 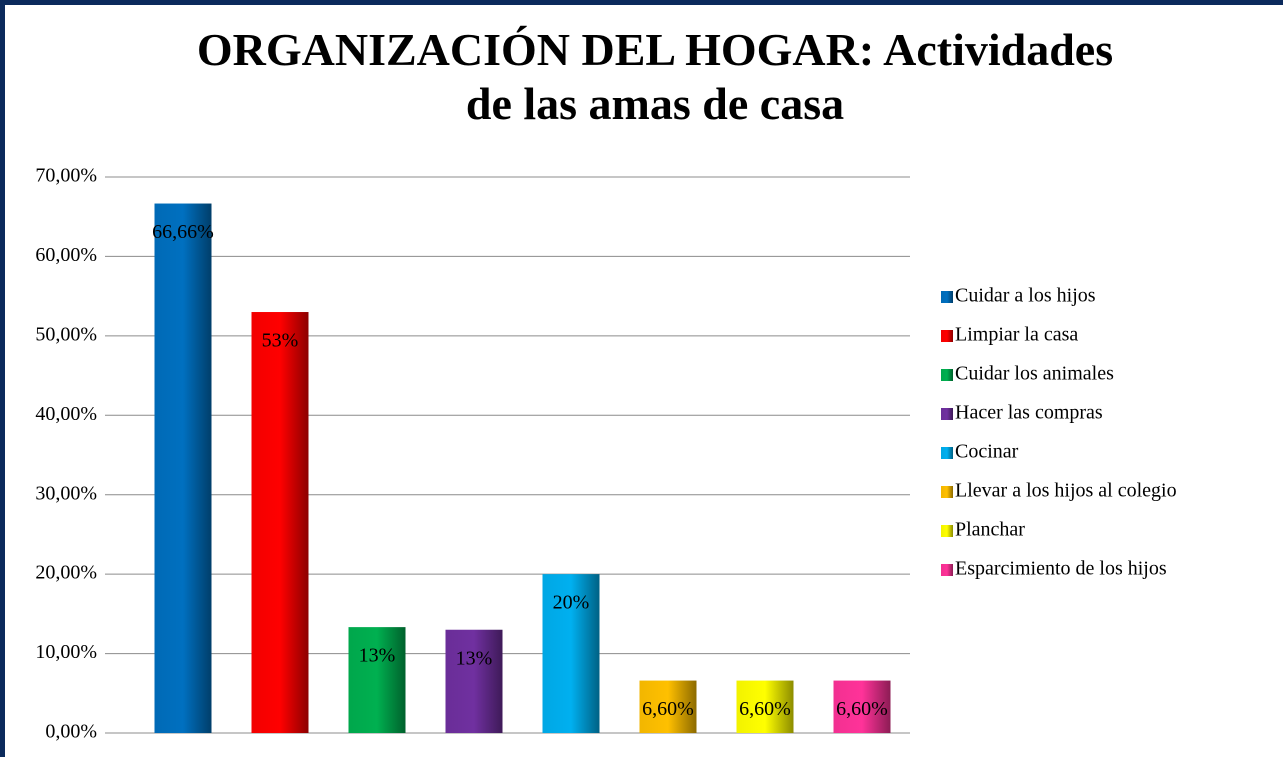 What do you see at coordinates (1029, 413) in the screenshot?
I see `legend-label: Hacer las compras` at bounding box center [1029, 413].